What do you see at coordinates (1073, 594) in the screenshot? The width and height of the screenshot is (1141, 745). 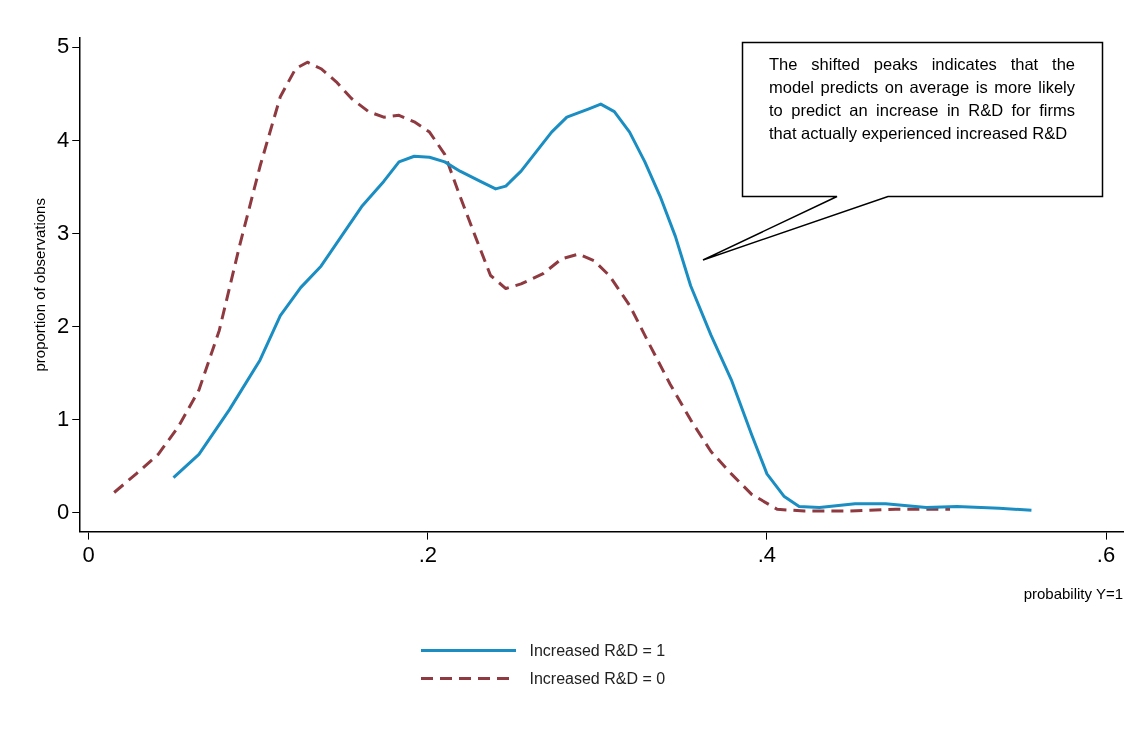 I see `x-axis-title: probability Y=1` at bounding box center [1073, 594].